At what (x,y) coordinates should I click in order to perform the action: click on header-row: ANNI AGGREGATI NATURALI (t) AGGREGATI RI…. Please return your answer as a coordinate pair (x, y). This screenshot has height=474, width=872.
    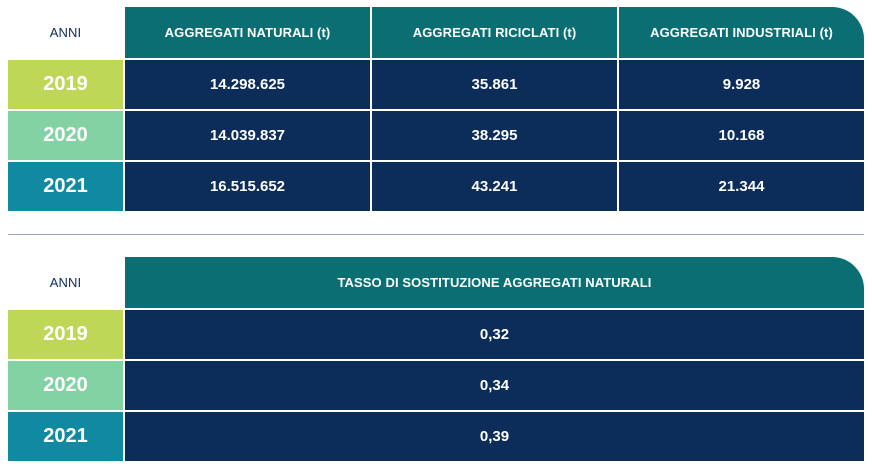
    Looking at the image, I should click on (436, 32).